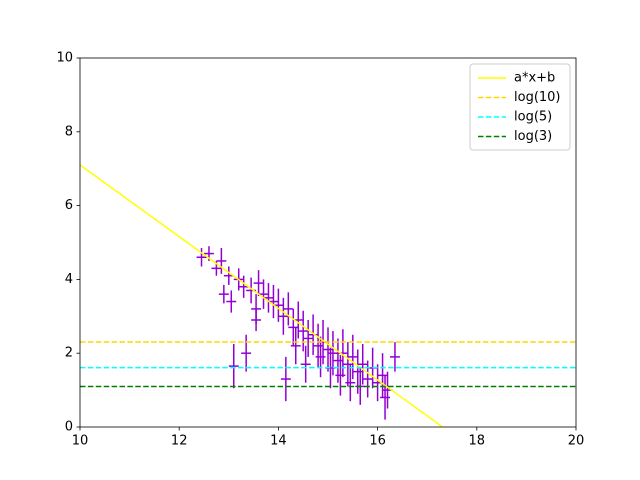 The width and height of the screenshot is (640, 480). Describe the element at coordinates (69, 205) in the screenshot. I see `y-tick-label: 6` at that location.